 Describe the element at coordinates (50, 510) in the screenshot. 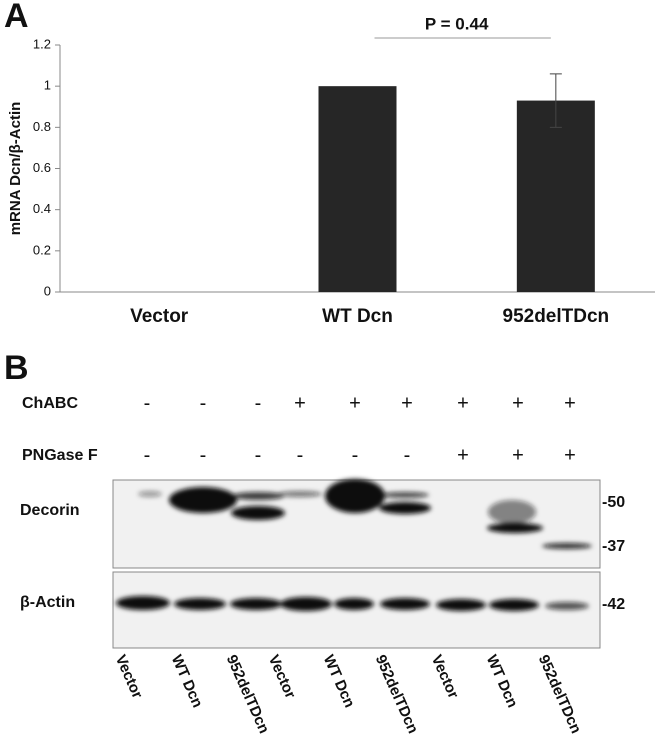

I see `band-label: Decorin` at that location.